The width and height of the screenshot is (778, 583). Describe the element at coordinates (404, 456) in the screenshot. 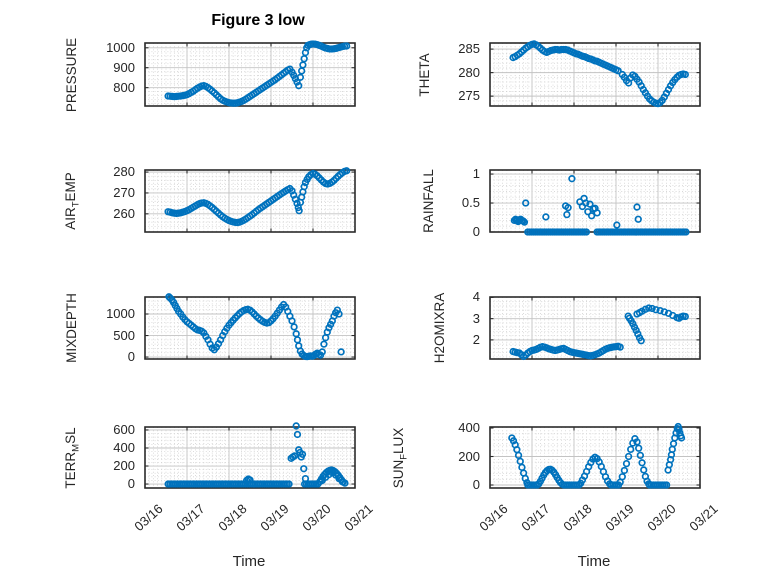

I see `ylabel-subscript: F` at that location.